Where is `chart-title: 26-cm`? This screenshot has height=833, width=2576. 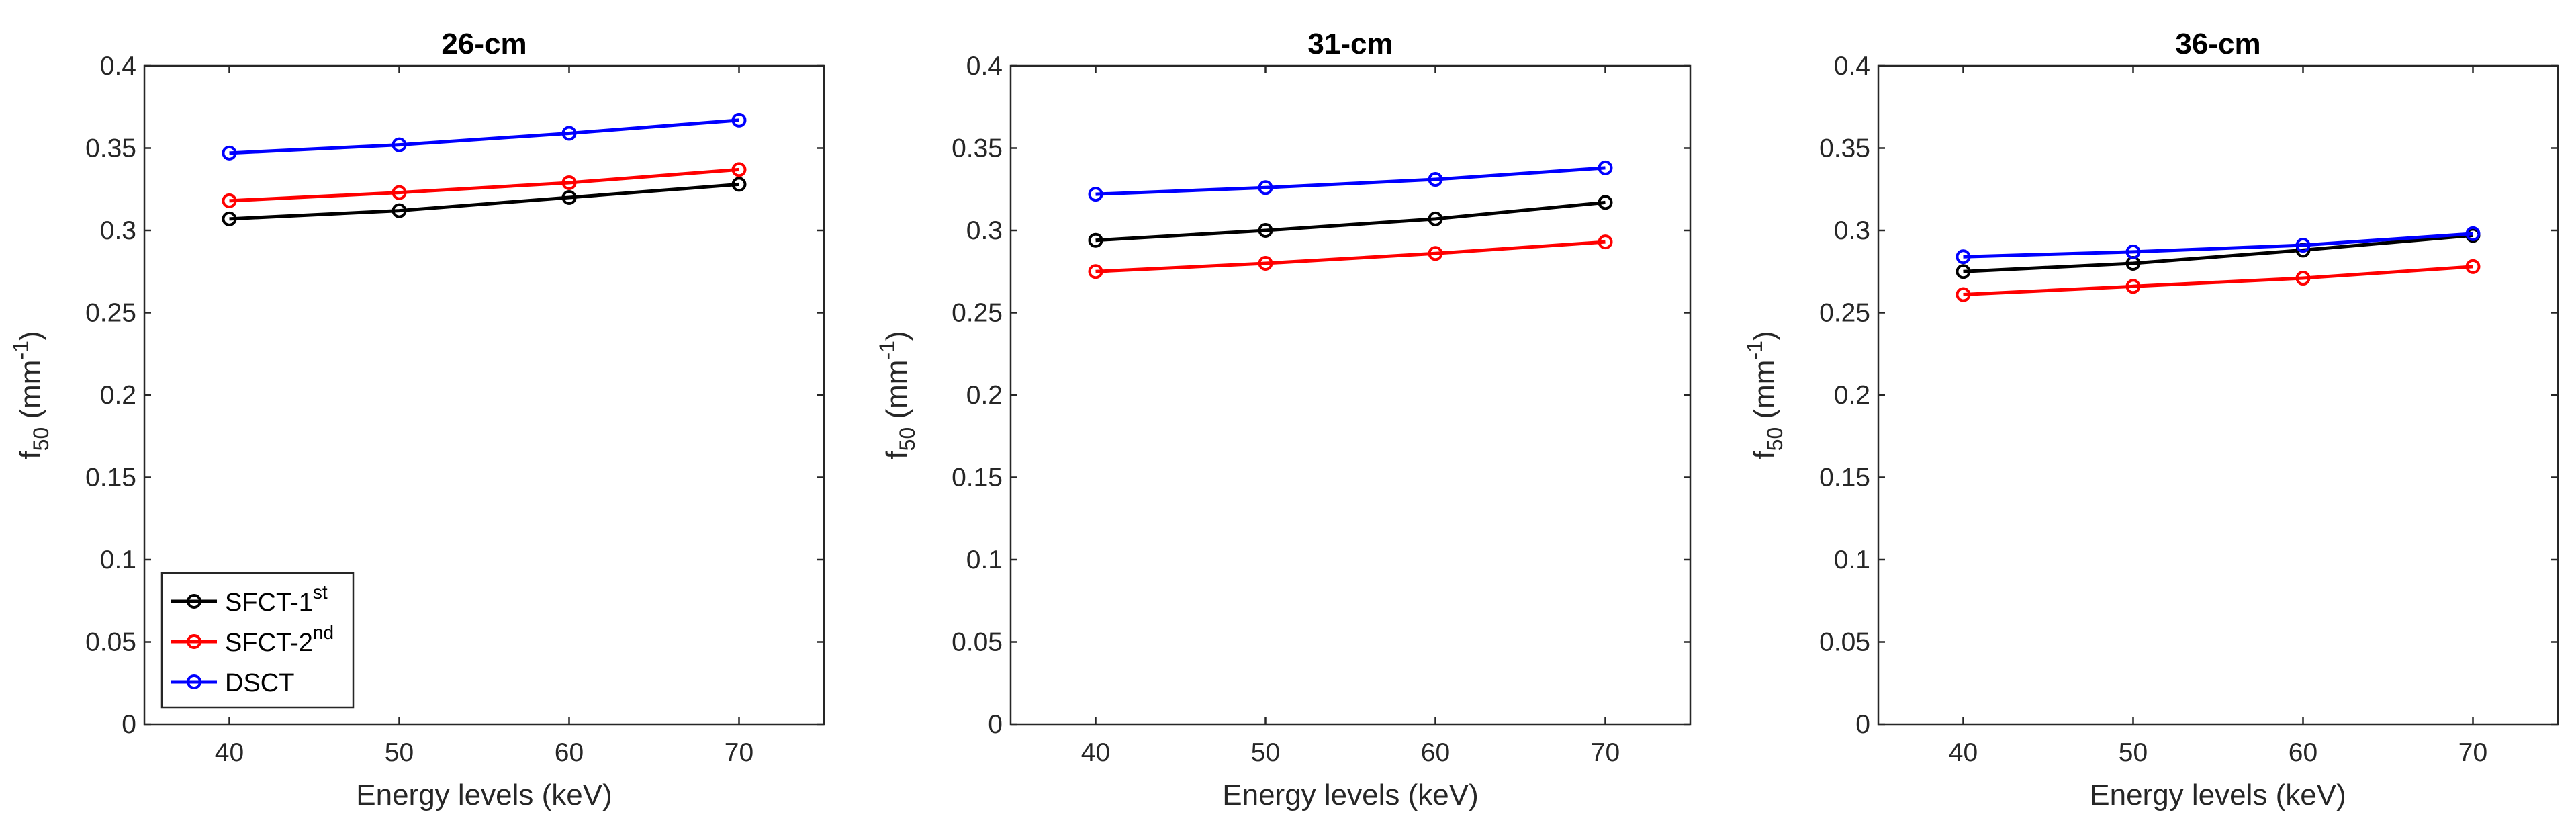
chart-title: 26-cm is located at coordinates (483, 44).